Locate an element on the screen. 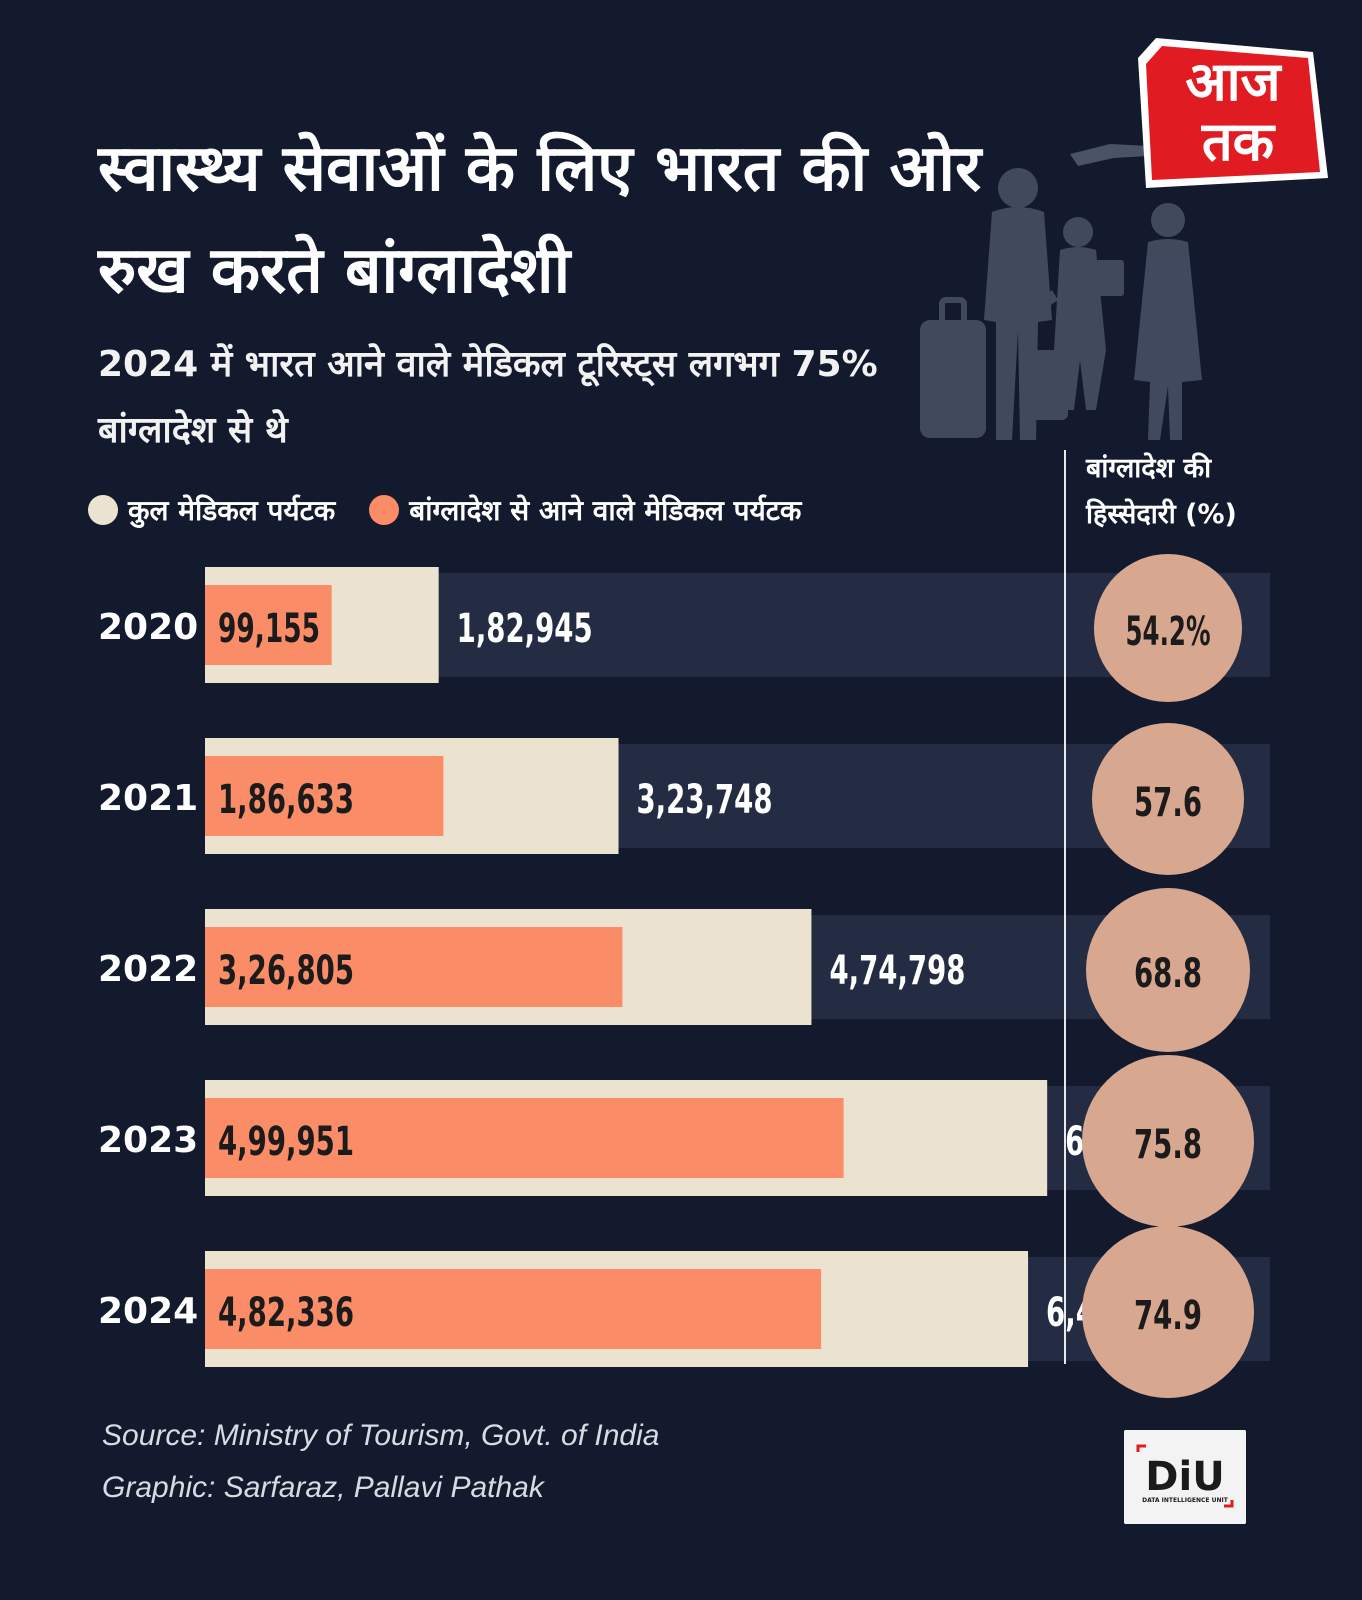 This screenshot has width=1362, height=1600. share-column-divider is located at coordinates (1065, 907).